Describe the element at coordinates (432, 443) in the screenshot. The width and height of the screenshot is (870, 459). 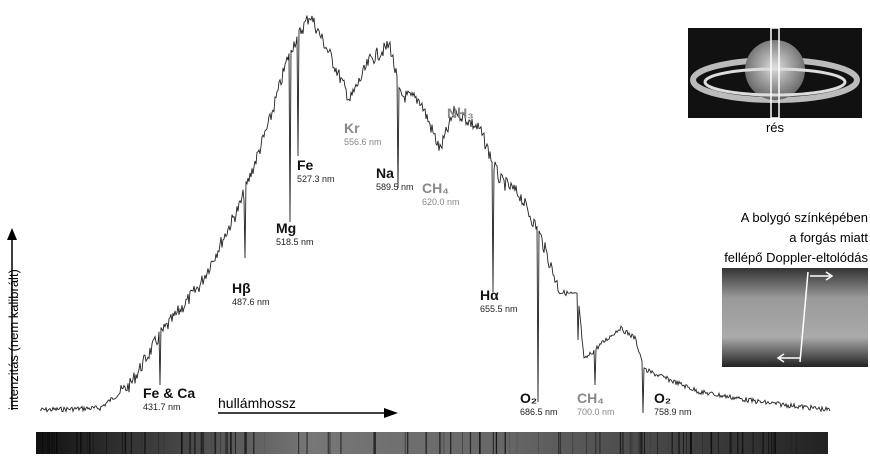
I see `spectrum-strip` at that location.